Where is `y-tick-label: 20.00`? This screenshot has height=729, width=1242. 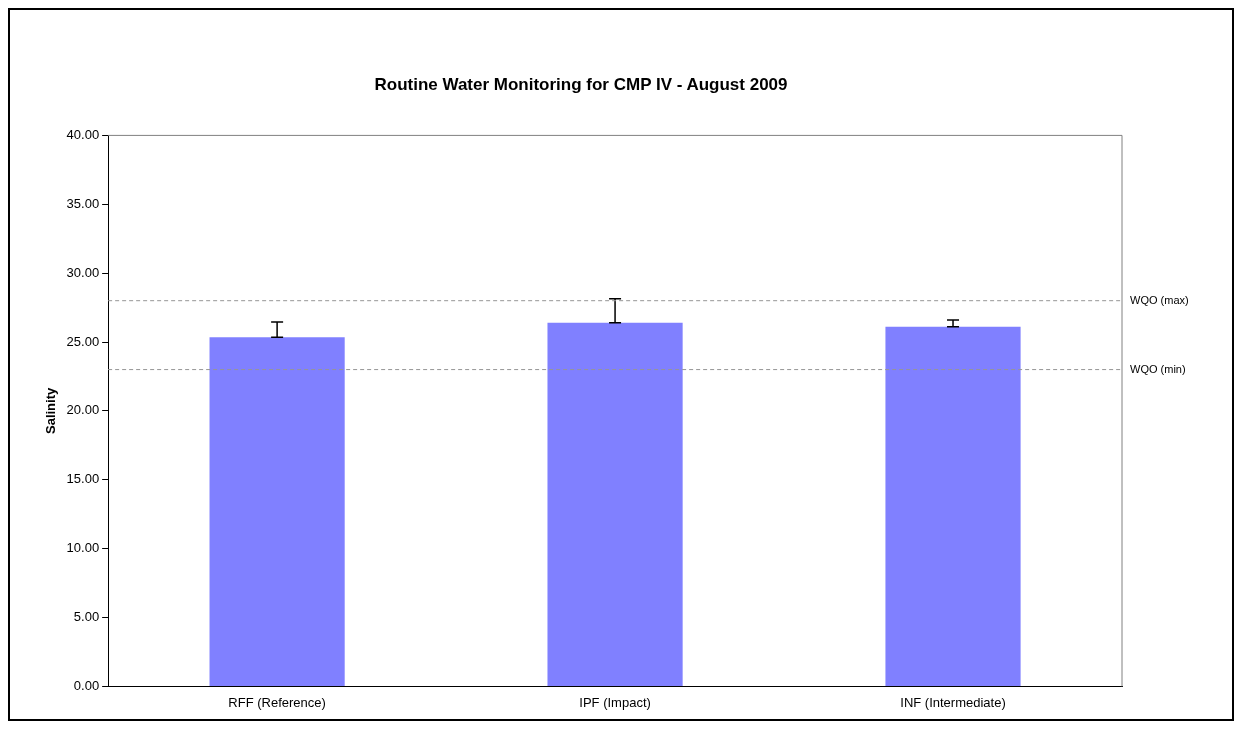 y-tick-label: 20.00 is located at coordinates (83, 410).